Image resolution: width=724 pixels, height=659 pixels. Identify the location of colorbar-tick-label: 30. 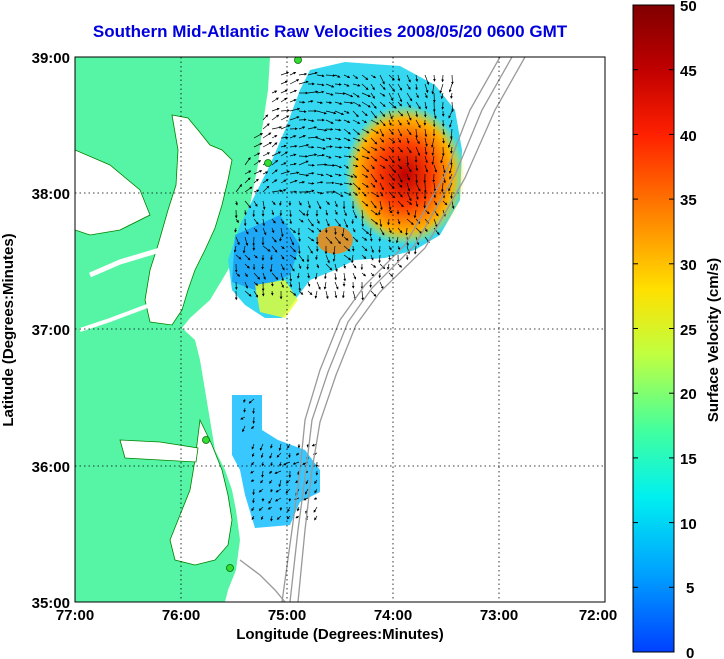
(688, 265).